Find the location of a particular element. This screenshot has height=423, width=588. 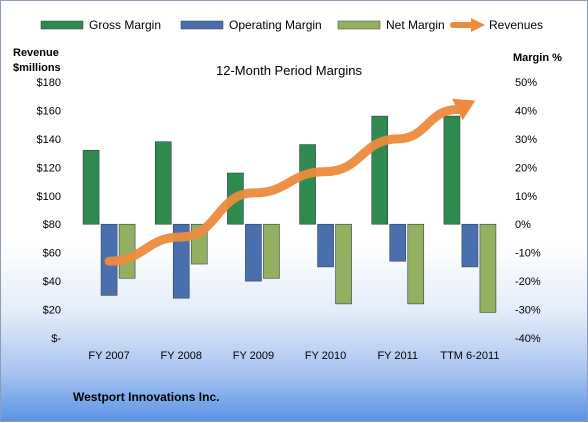

legend-label-3: Revenues is located at coordinates (516, 25).